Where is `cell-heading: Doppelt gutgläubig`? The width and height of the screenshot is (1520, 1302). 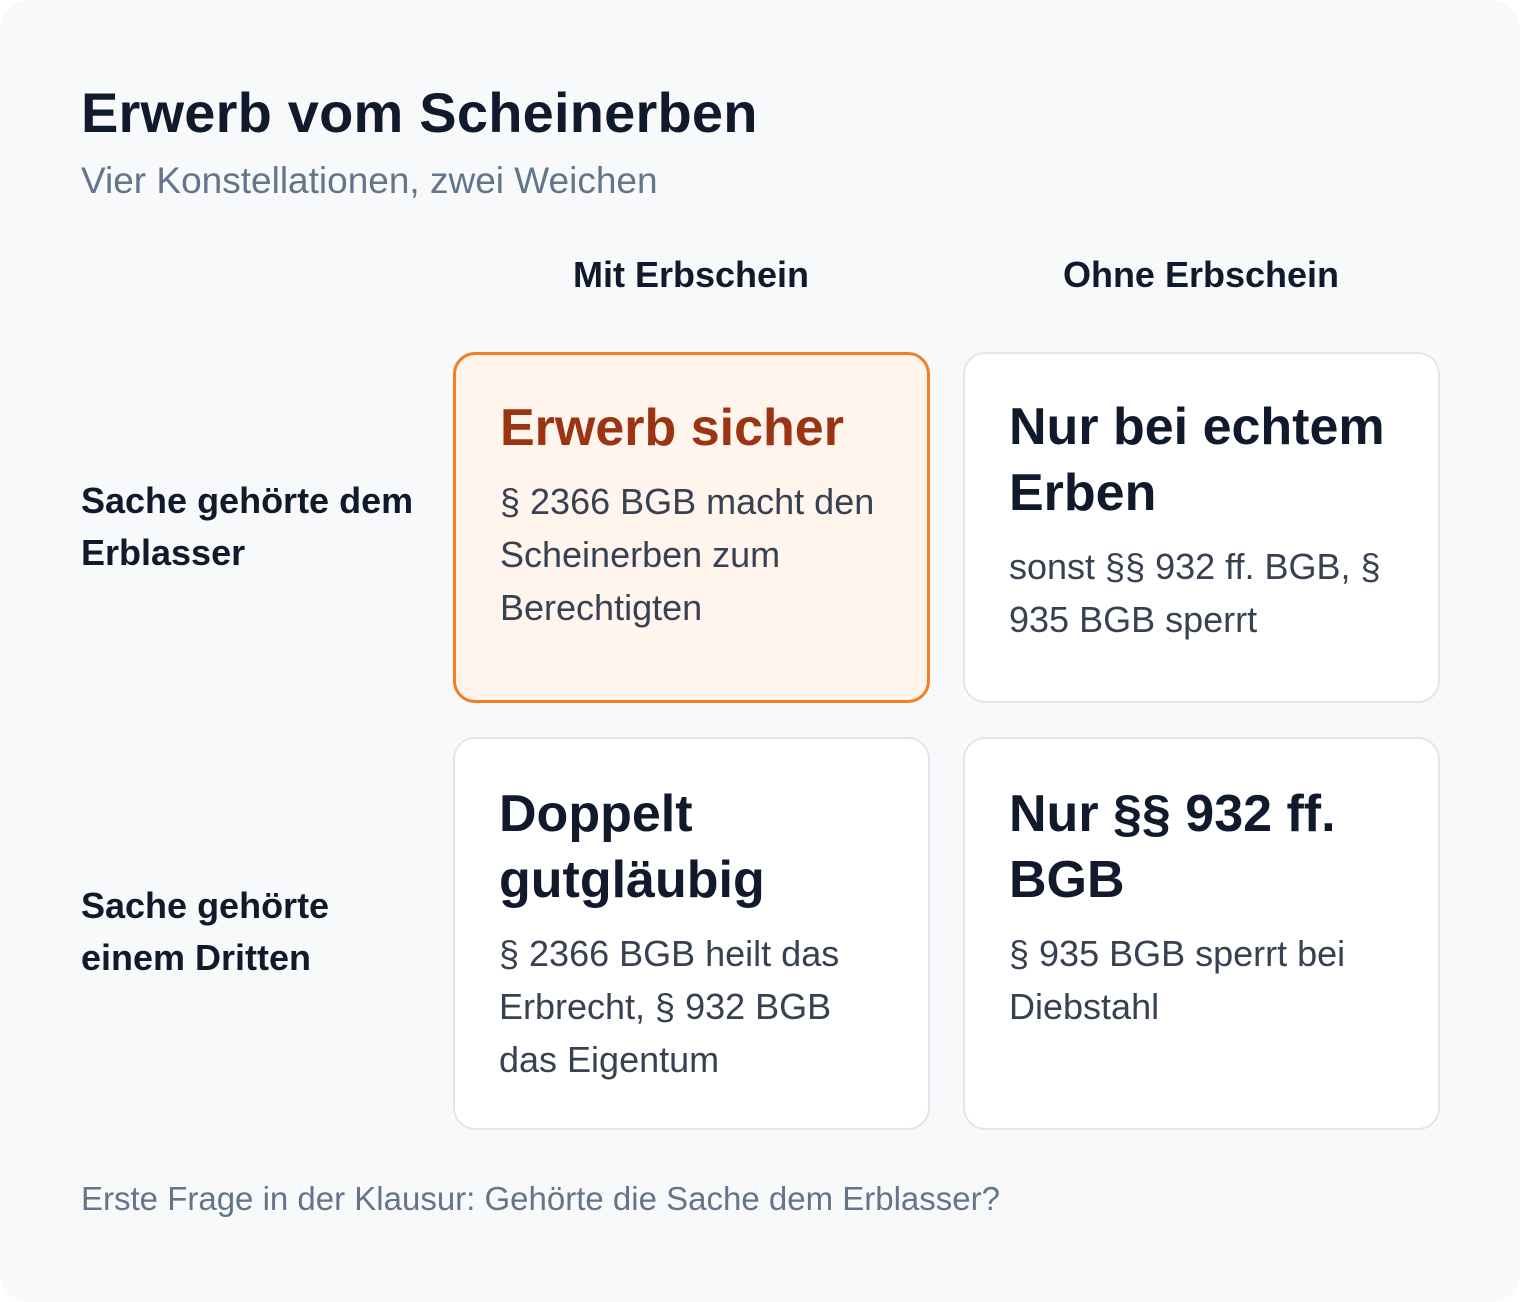
cell-heading: Doppelt gutgläubig is located at coordinates (632, 847).